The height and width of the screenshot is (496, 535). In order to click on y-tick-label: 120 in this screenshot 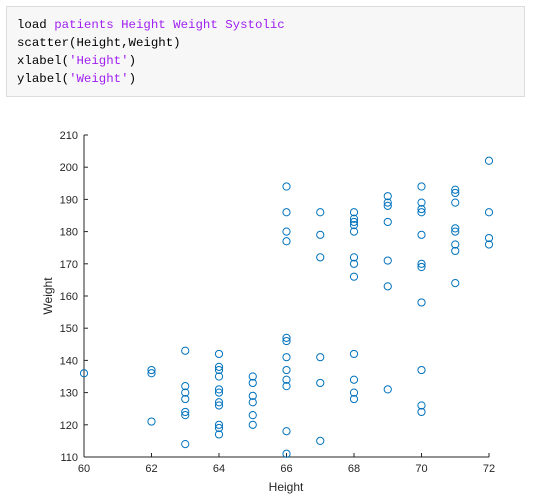, I will do `click(69, 426)`.